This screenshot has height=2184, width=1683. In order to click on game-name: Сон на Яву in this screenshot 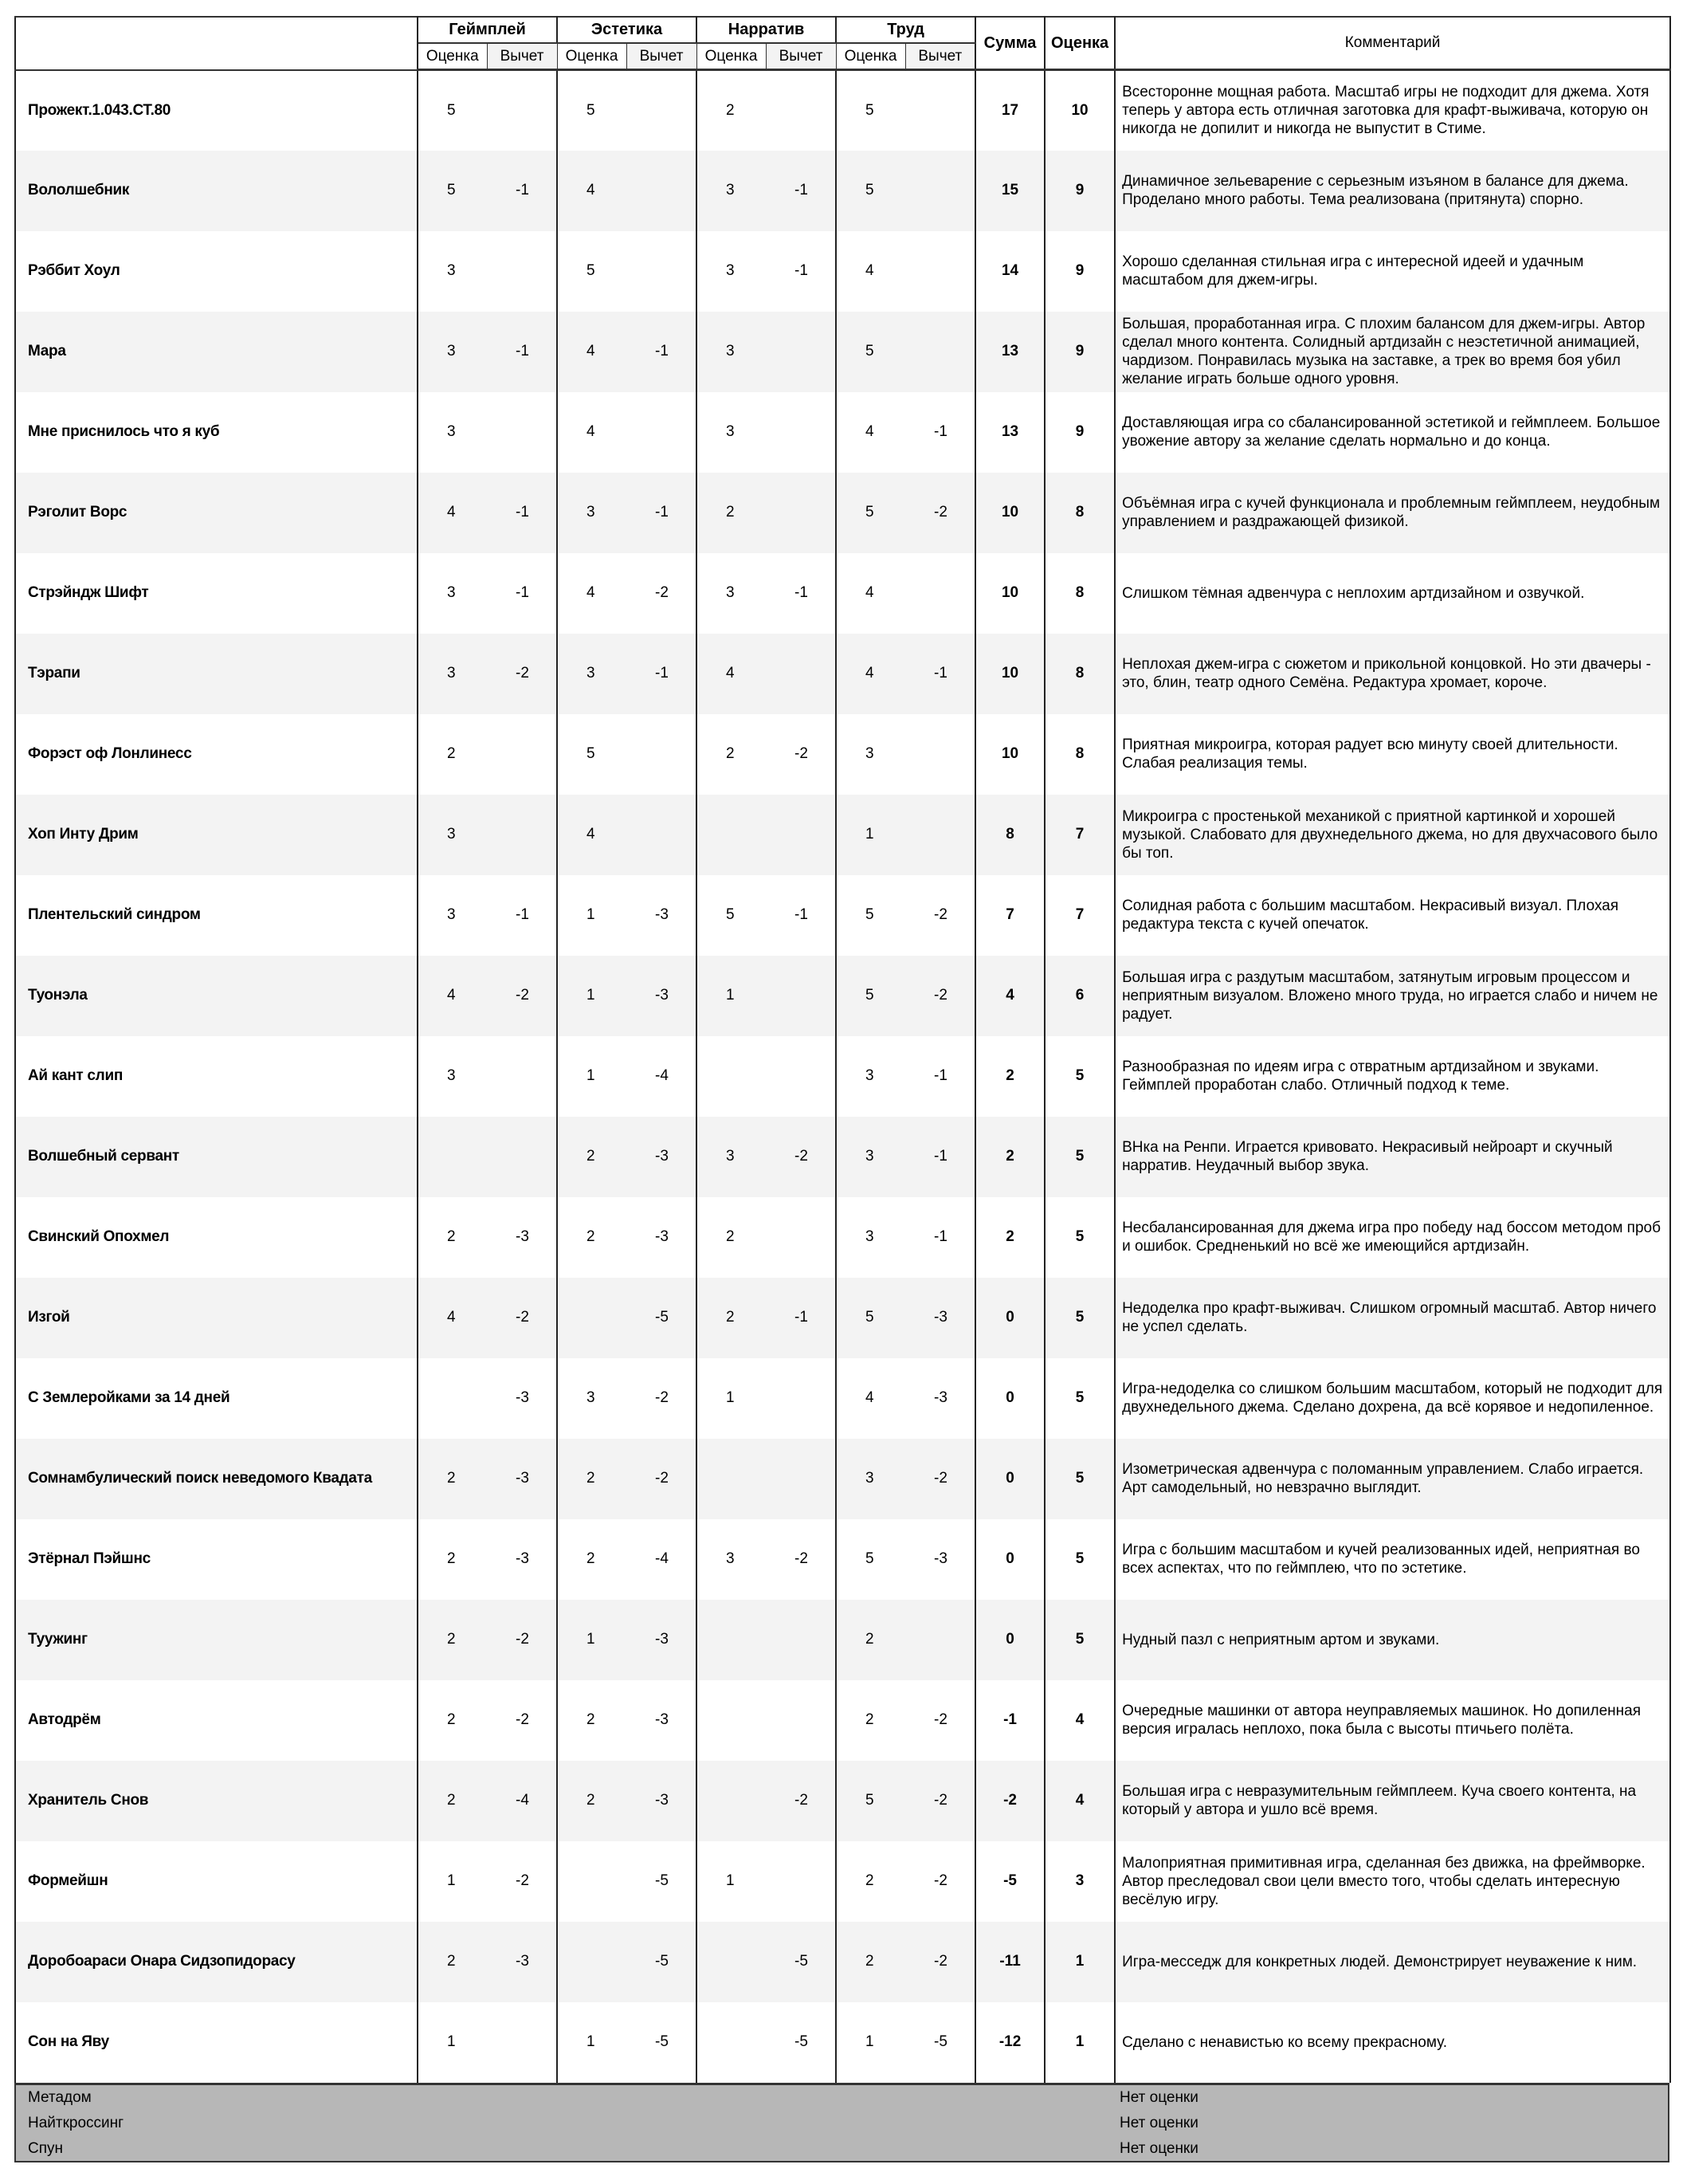, I will do `click(216, 2042)`.